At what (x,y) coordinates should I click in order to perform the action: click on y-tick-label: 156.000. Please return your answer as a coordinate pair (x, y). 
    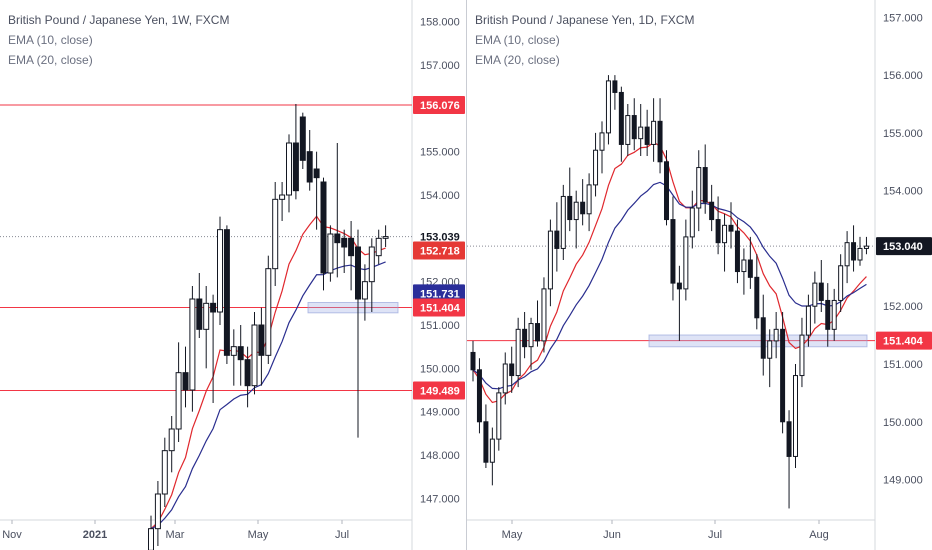
    Looking at the image, I should click on (903, 76).